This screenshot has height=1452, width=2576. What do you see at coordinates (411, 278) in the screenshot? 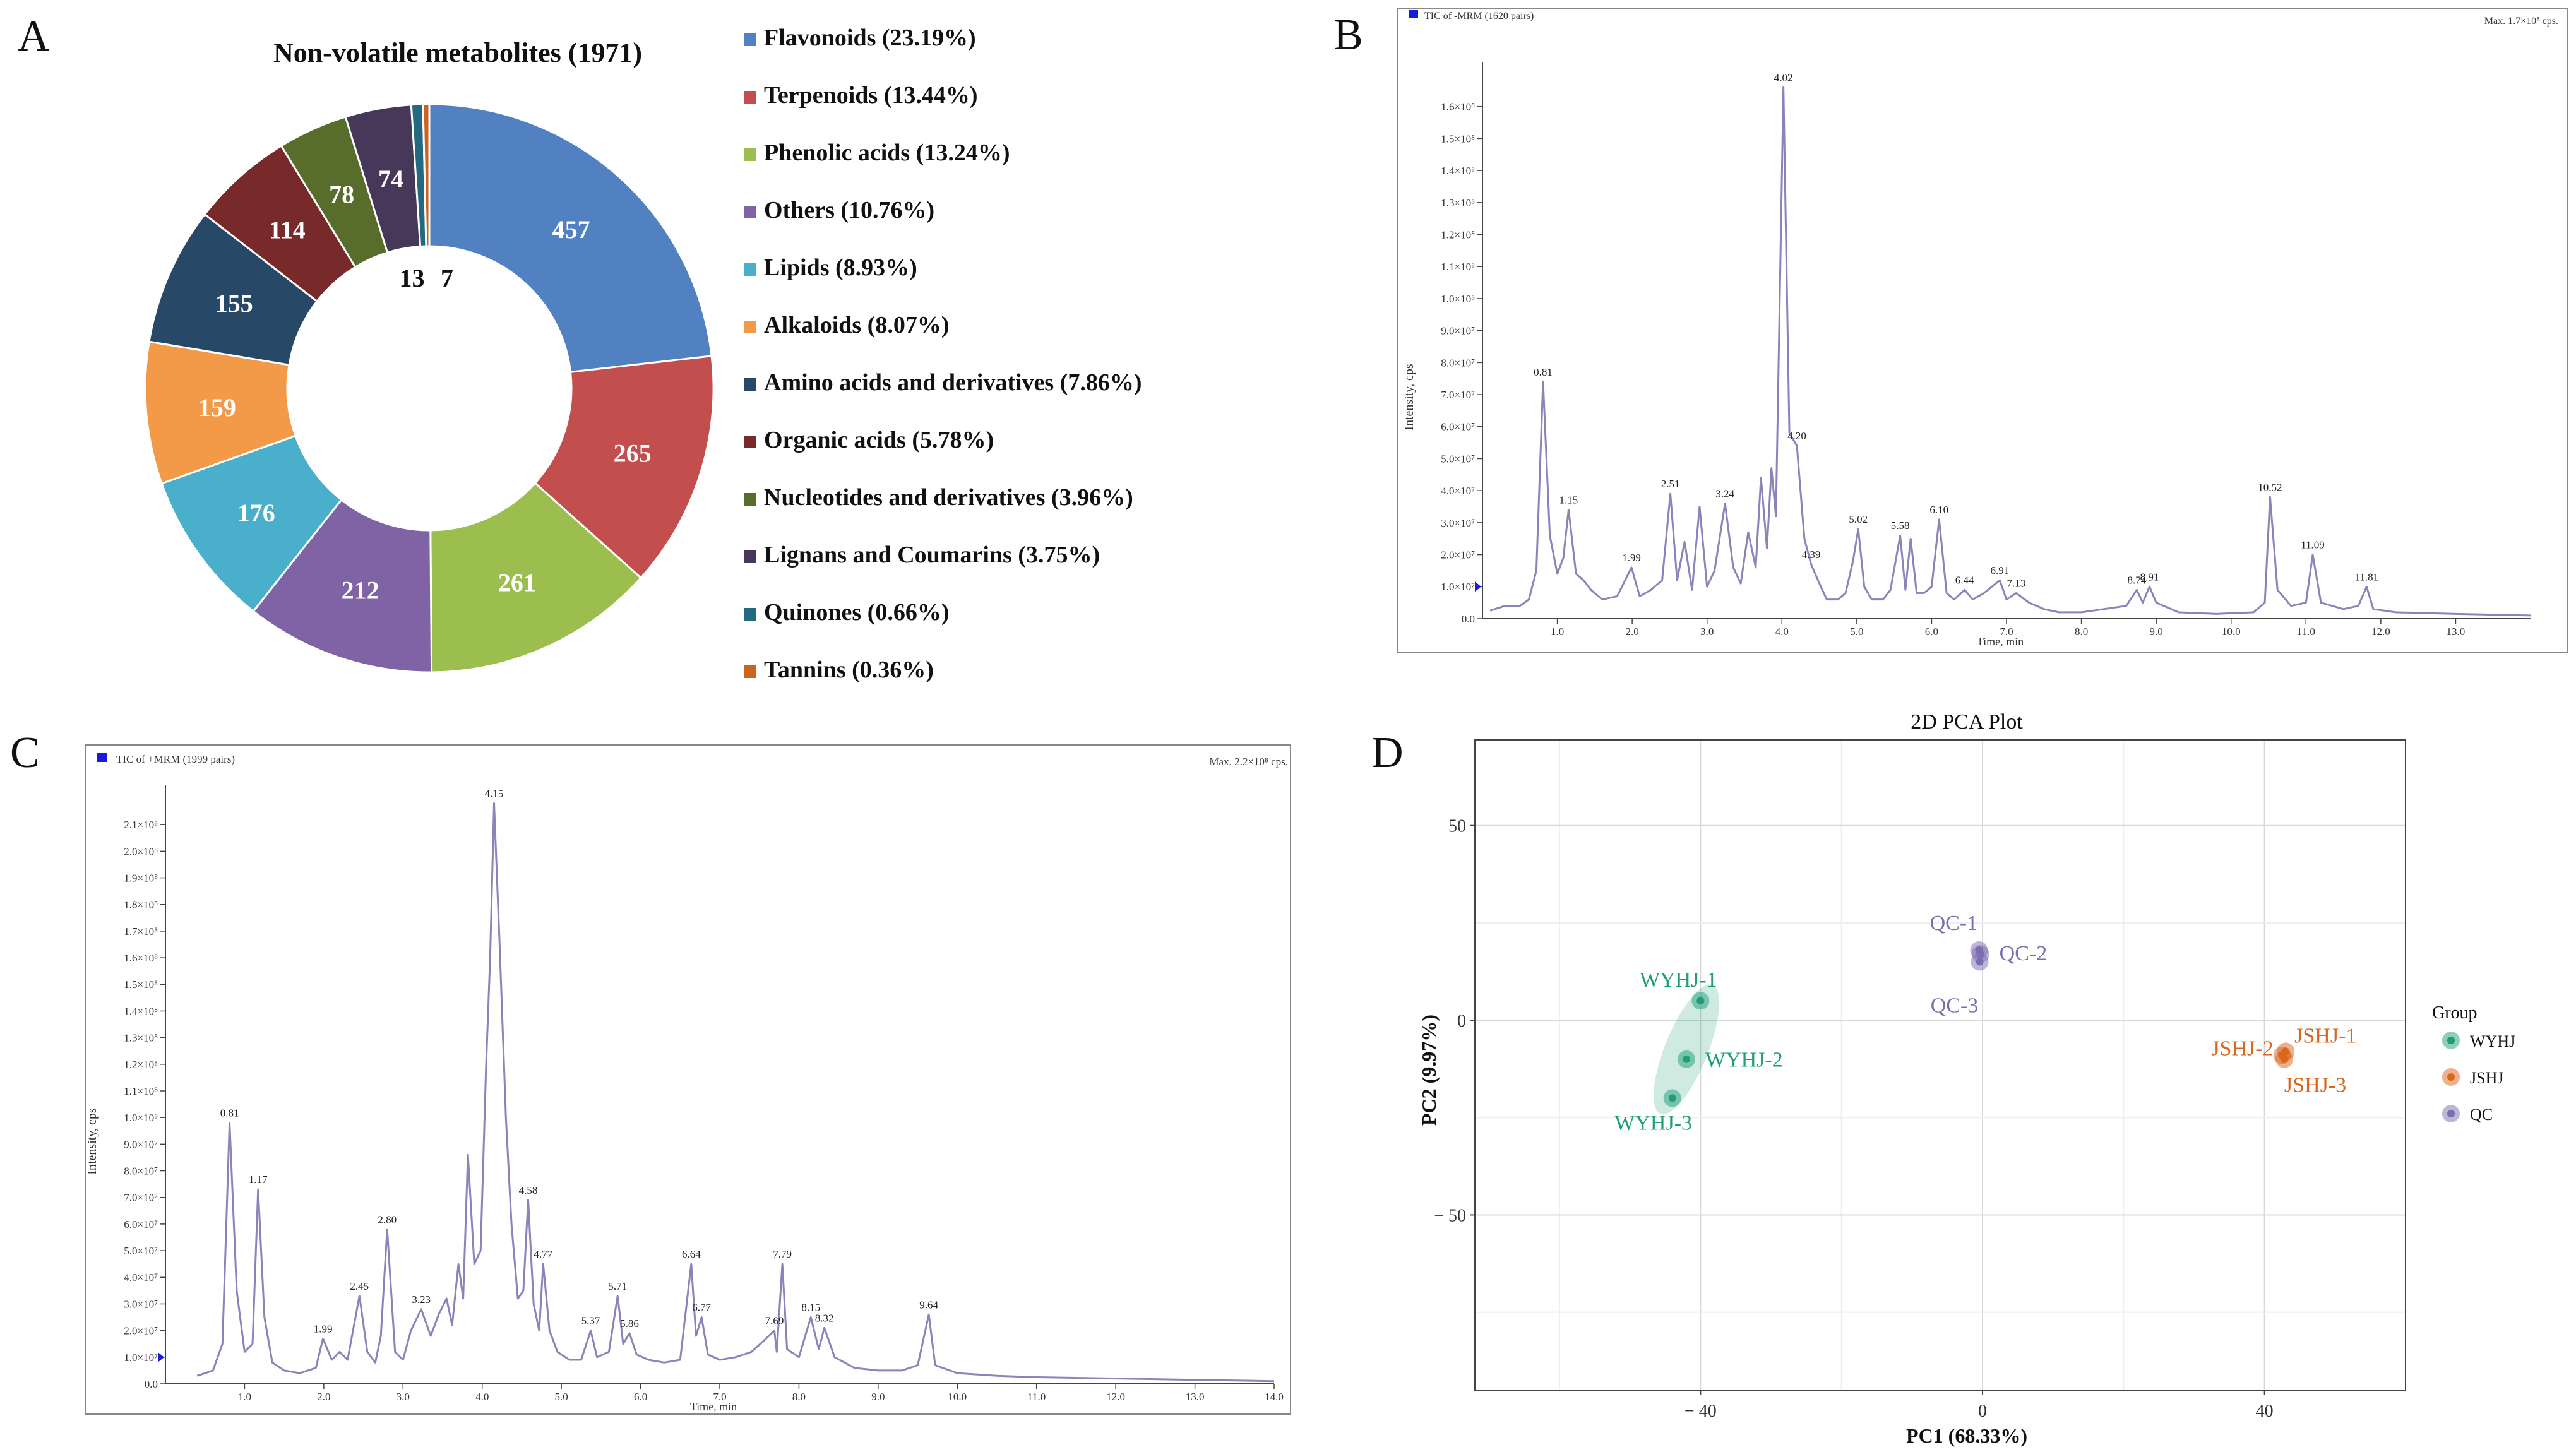
I see `donut-value-label: 13` at bounding box center [411, 278].